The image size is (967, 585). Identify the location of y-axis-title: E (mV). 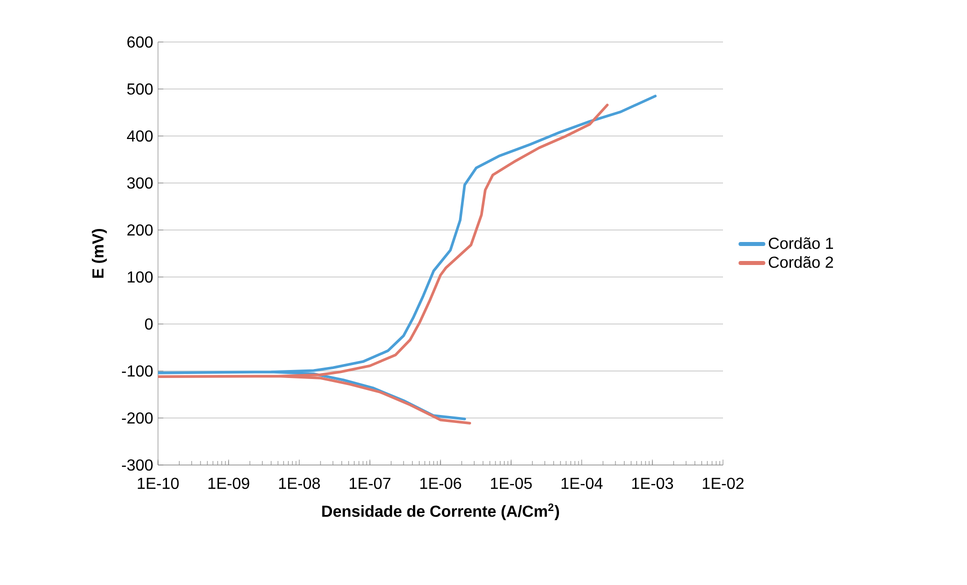
(99, 253).